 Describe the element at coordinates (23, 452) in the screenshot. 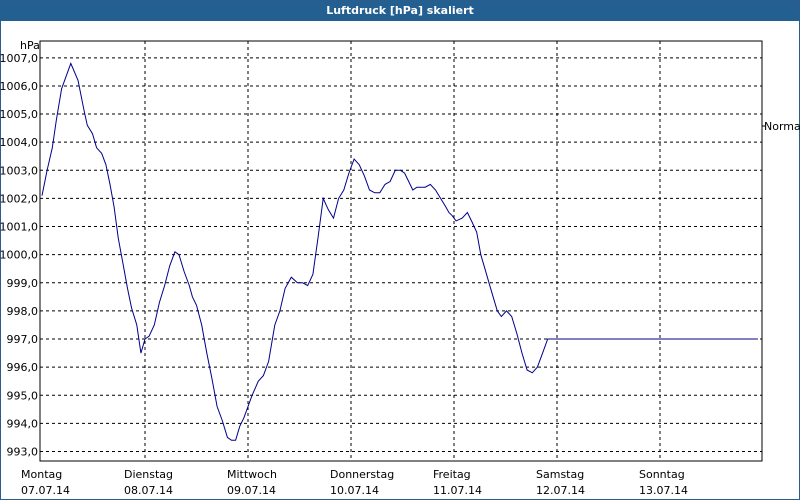

I see `y-tick-label: 993,0` at that location.